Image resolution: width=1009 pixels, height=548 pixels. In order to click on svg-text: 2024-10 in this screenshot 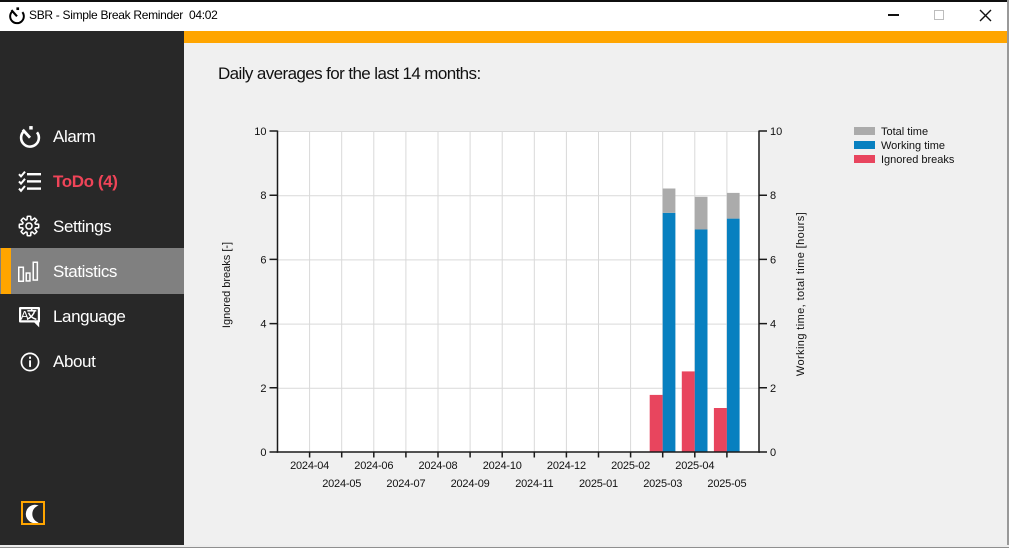, I will do `click(502, 466)`.